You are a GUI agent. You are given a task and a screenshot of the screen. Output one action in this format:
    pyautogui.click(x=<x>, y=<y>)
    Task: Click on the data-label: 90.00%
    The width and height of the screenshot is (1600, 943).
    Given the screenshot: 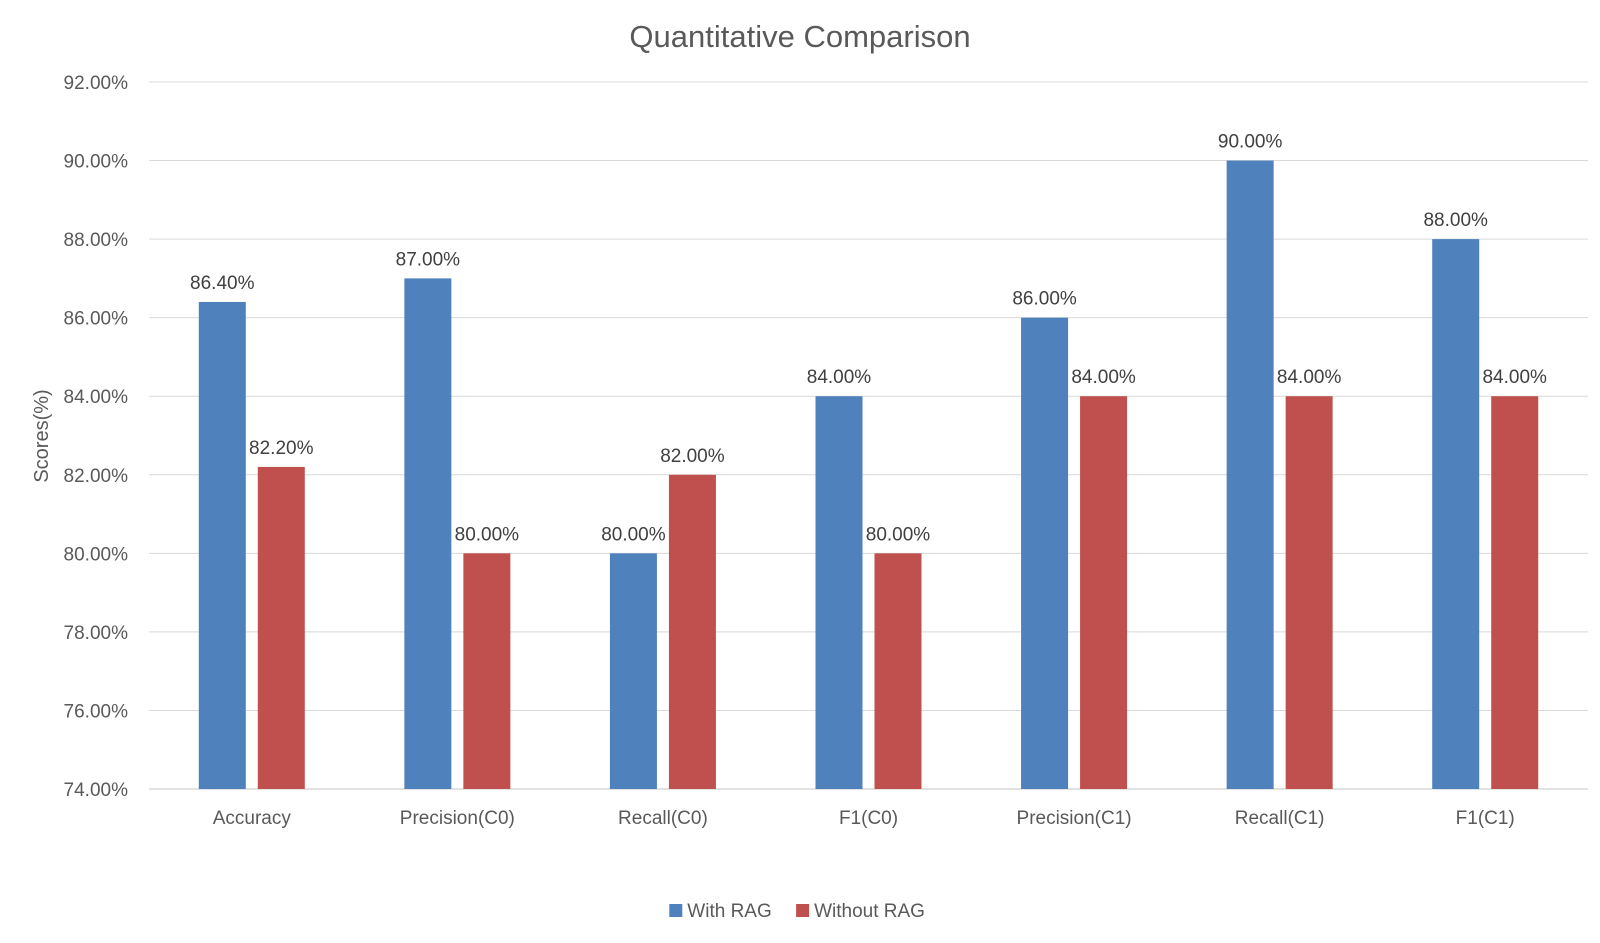 What is the action you would take?
    pyautogui.click(x=1250, y=142)
    